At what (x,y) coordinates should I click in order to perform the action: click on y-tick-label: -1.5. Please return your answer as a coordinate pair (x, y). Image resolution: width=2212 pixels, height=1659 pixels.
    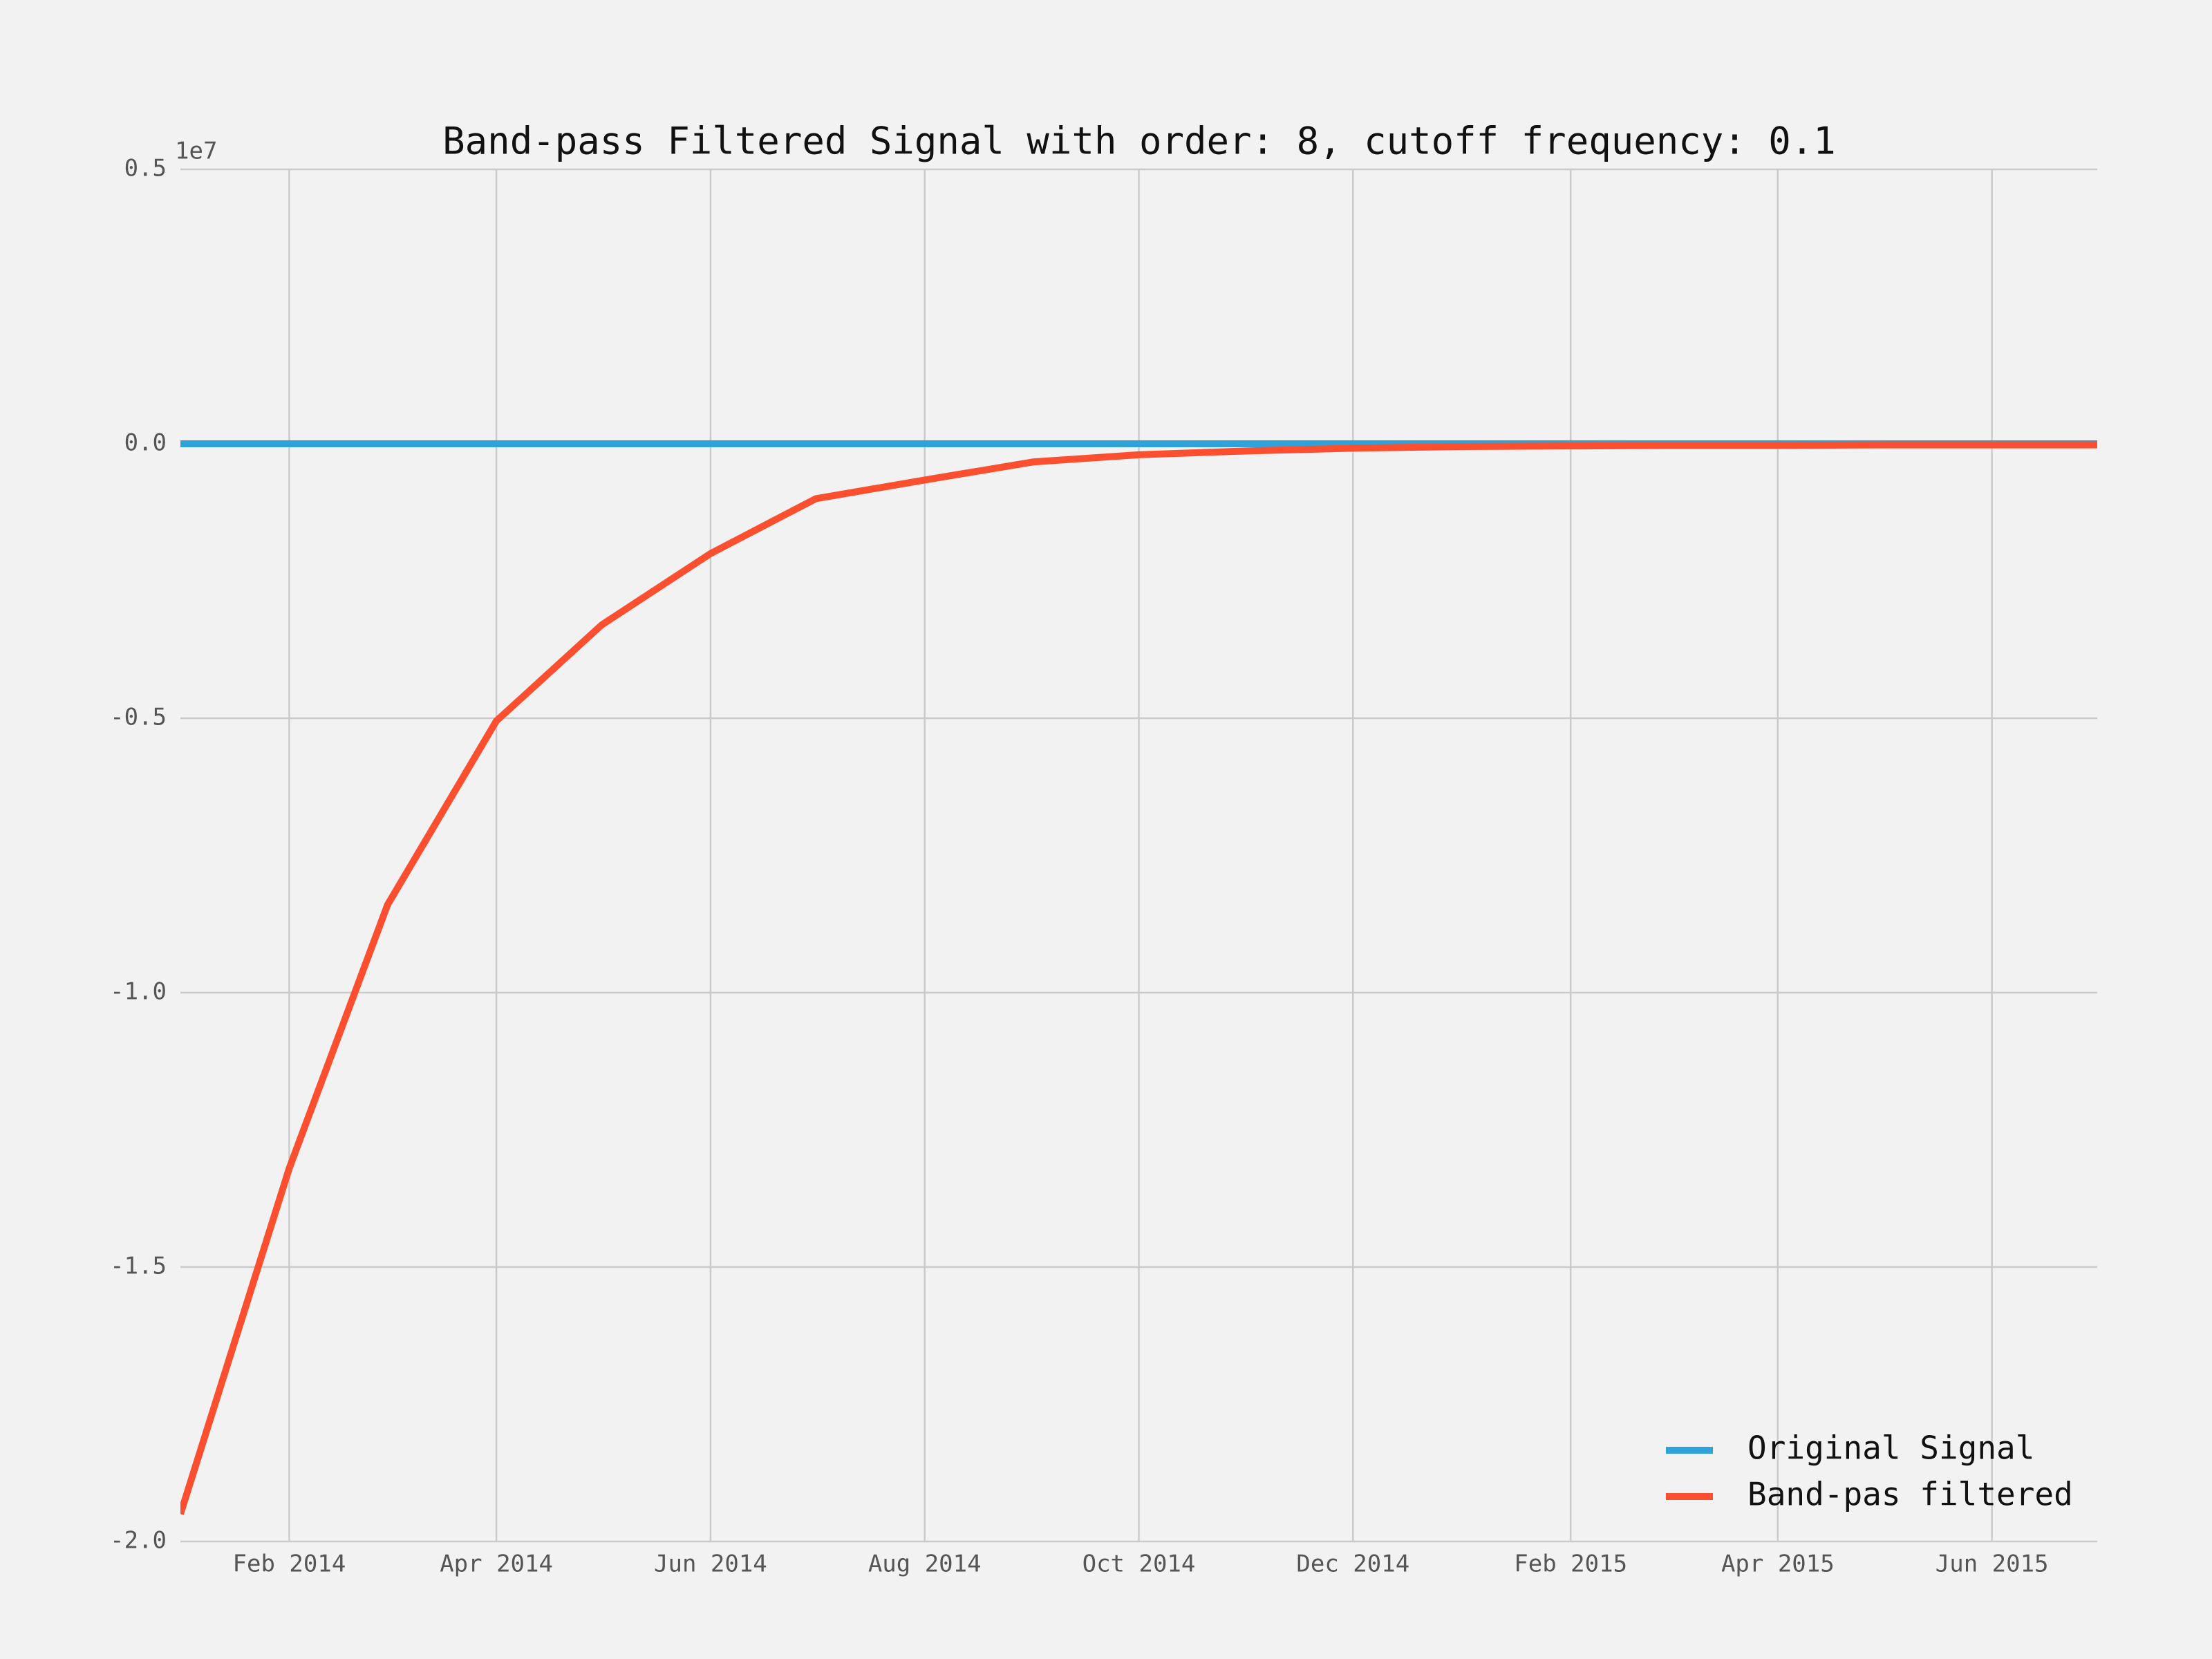
    Looking at the image, I should click on (138, 1267).